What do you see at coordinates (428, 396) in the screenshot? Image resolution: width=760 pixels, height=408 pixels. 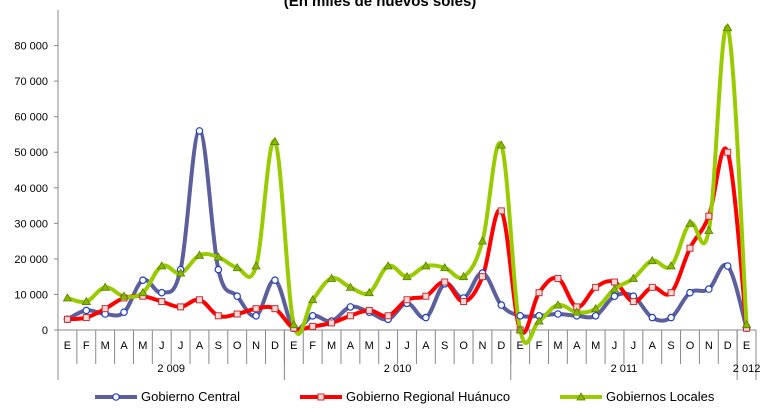 I see `legend-label: Gobierno Regional Huánuco` at bounding box center [428, 396].